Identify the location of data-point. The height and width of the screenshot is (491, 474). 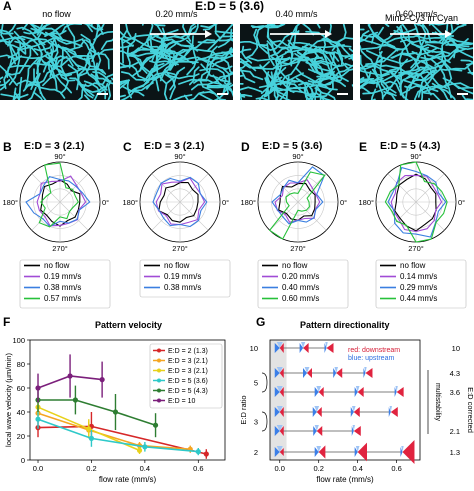
(115, 412).